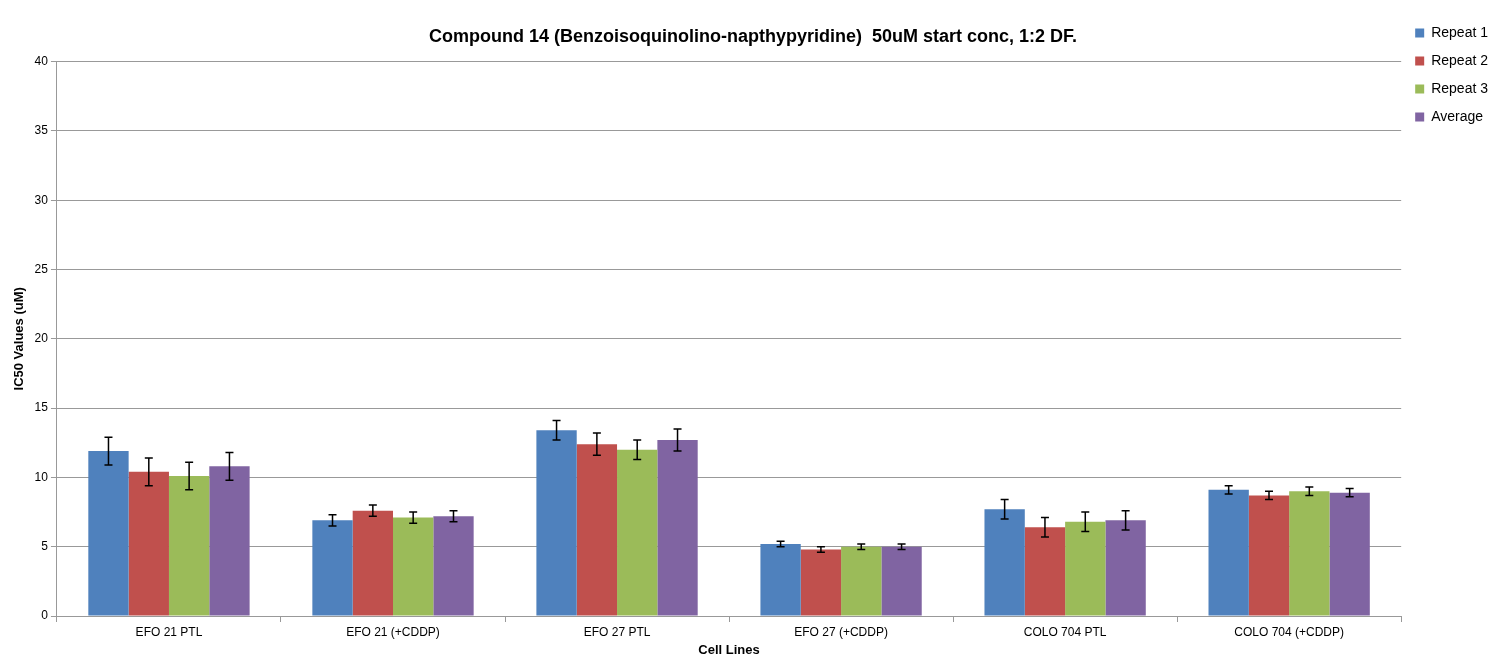 The height and width of the screenshot is (666, 1512). What do you see at coordinates (41, 268) in the screenshot?
I see `y-tick-label: 25` at bounding box center [41, 268].